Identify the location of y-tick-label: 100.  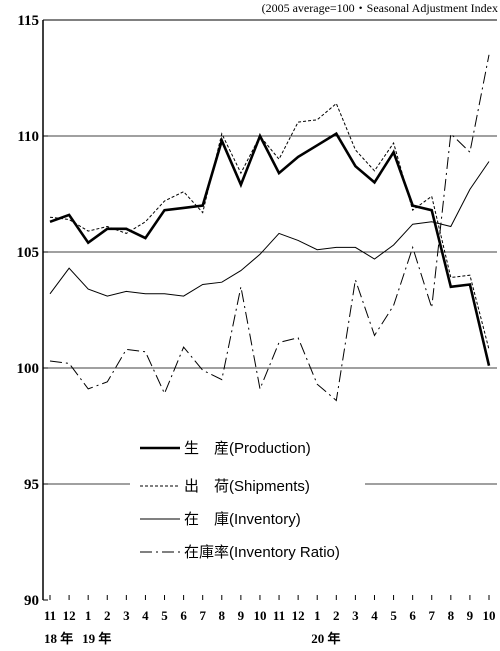
(28, 369).